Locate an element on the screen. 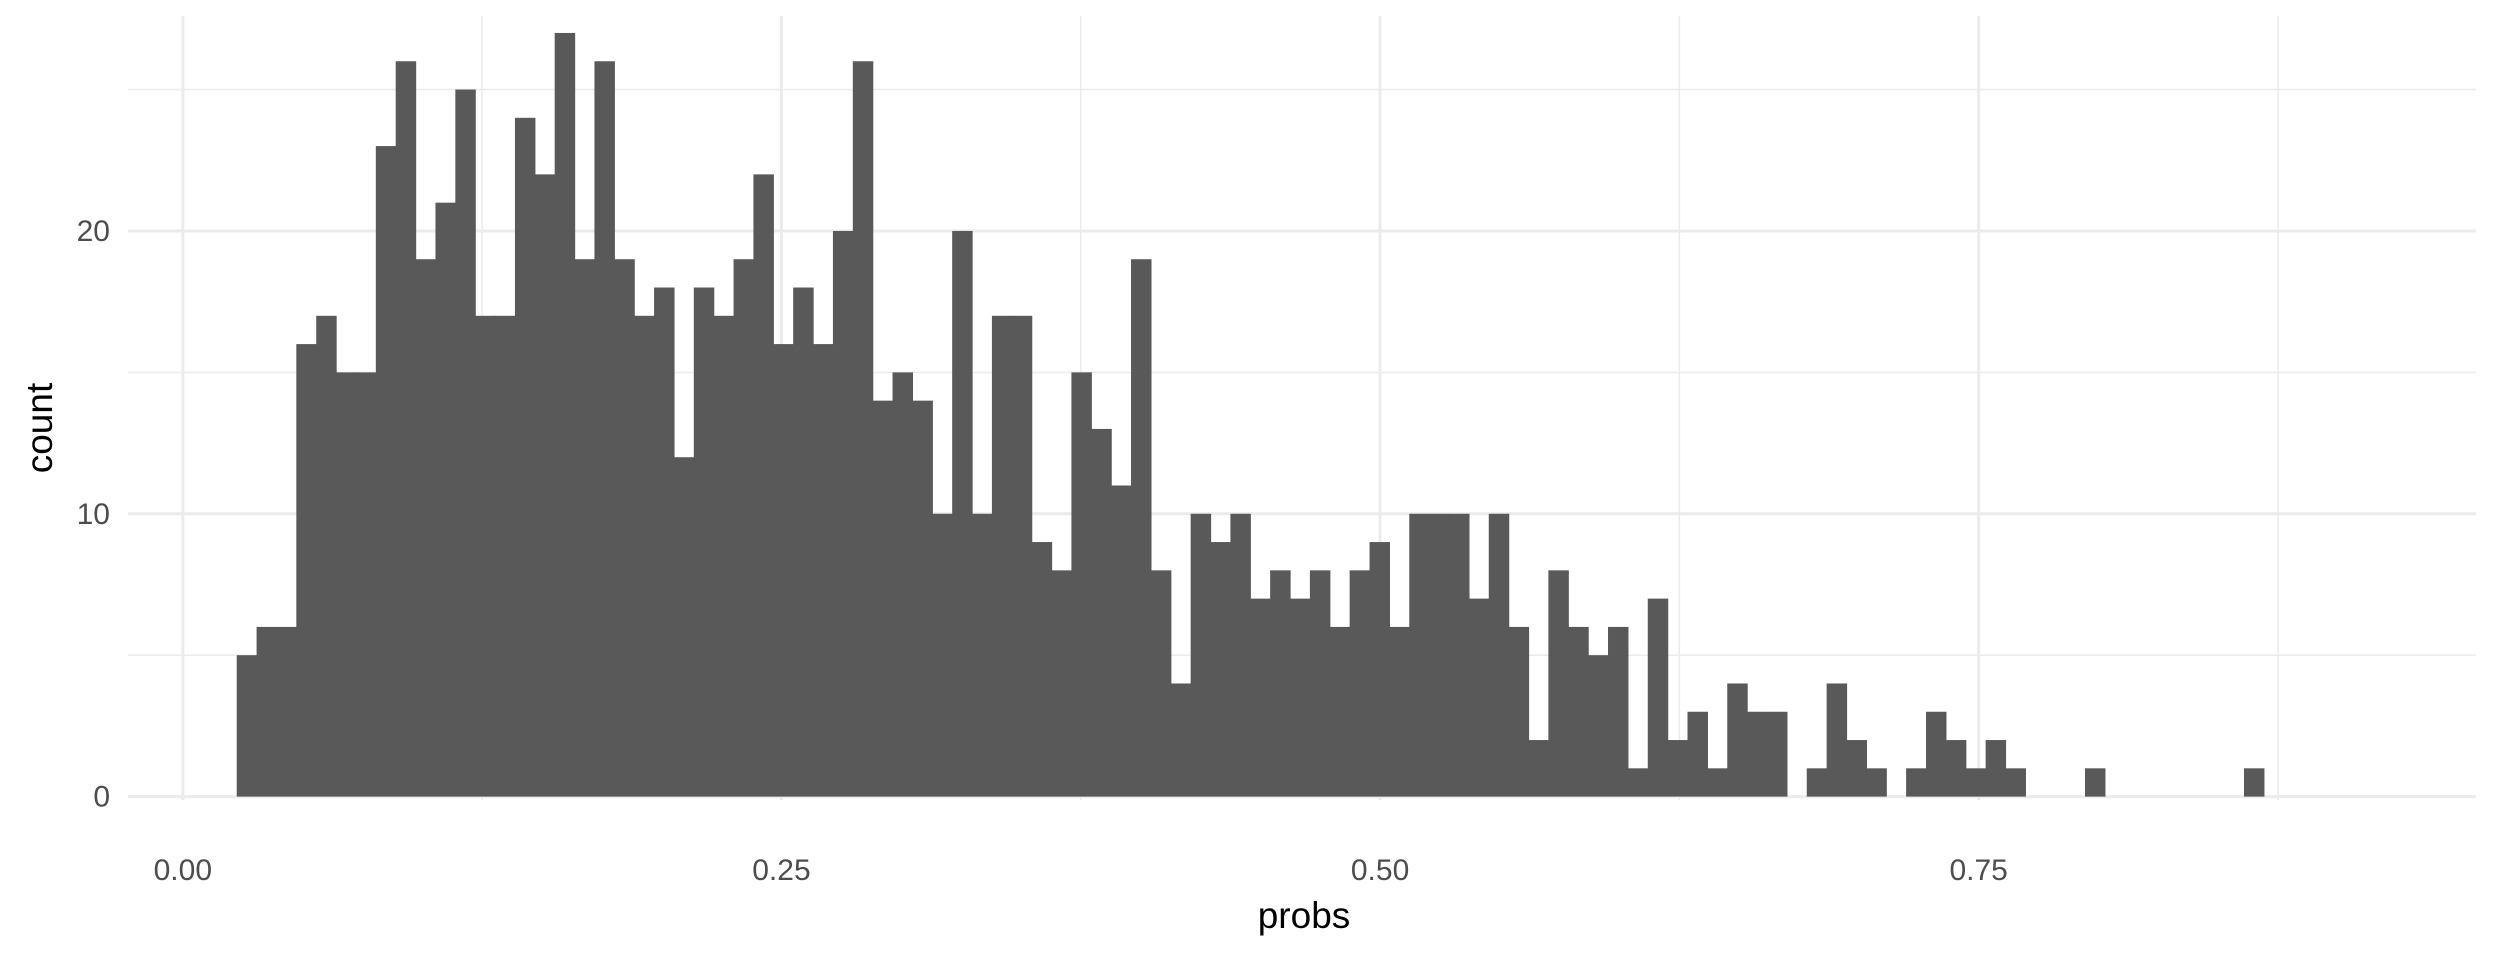 Image resolution: width=2496 pixels, height=965 pixels. x-tick-label: 0.50 is located at coordinates (1380, 870).